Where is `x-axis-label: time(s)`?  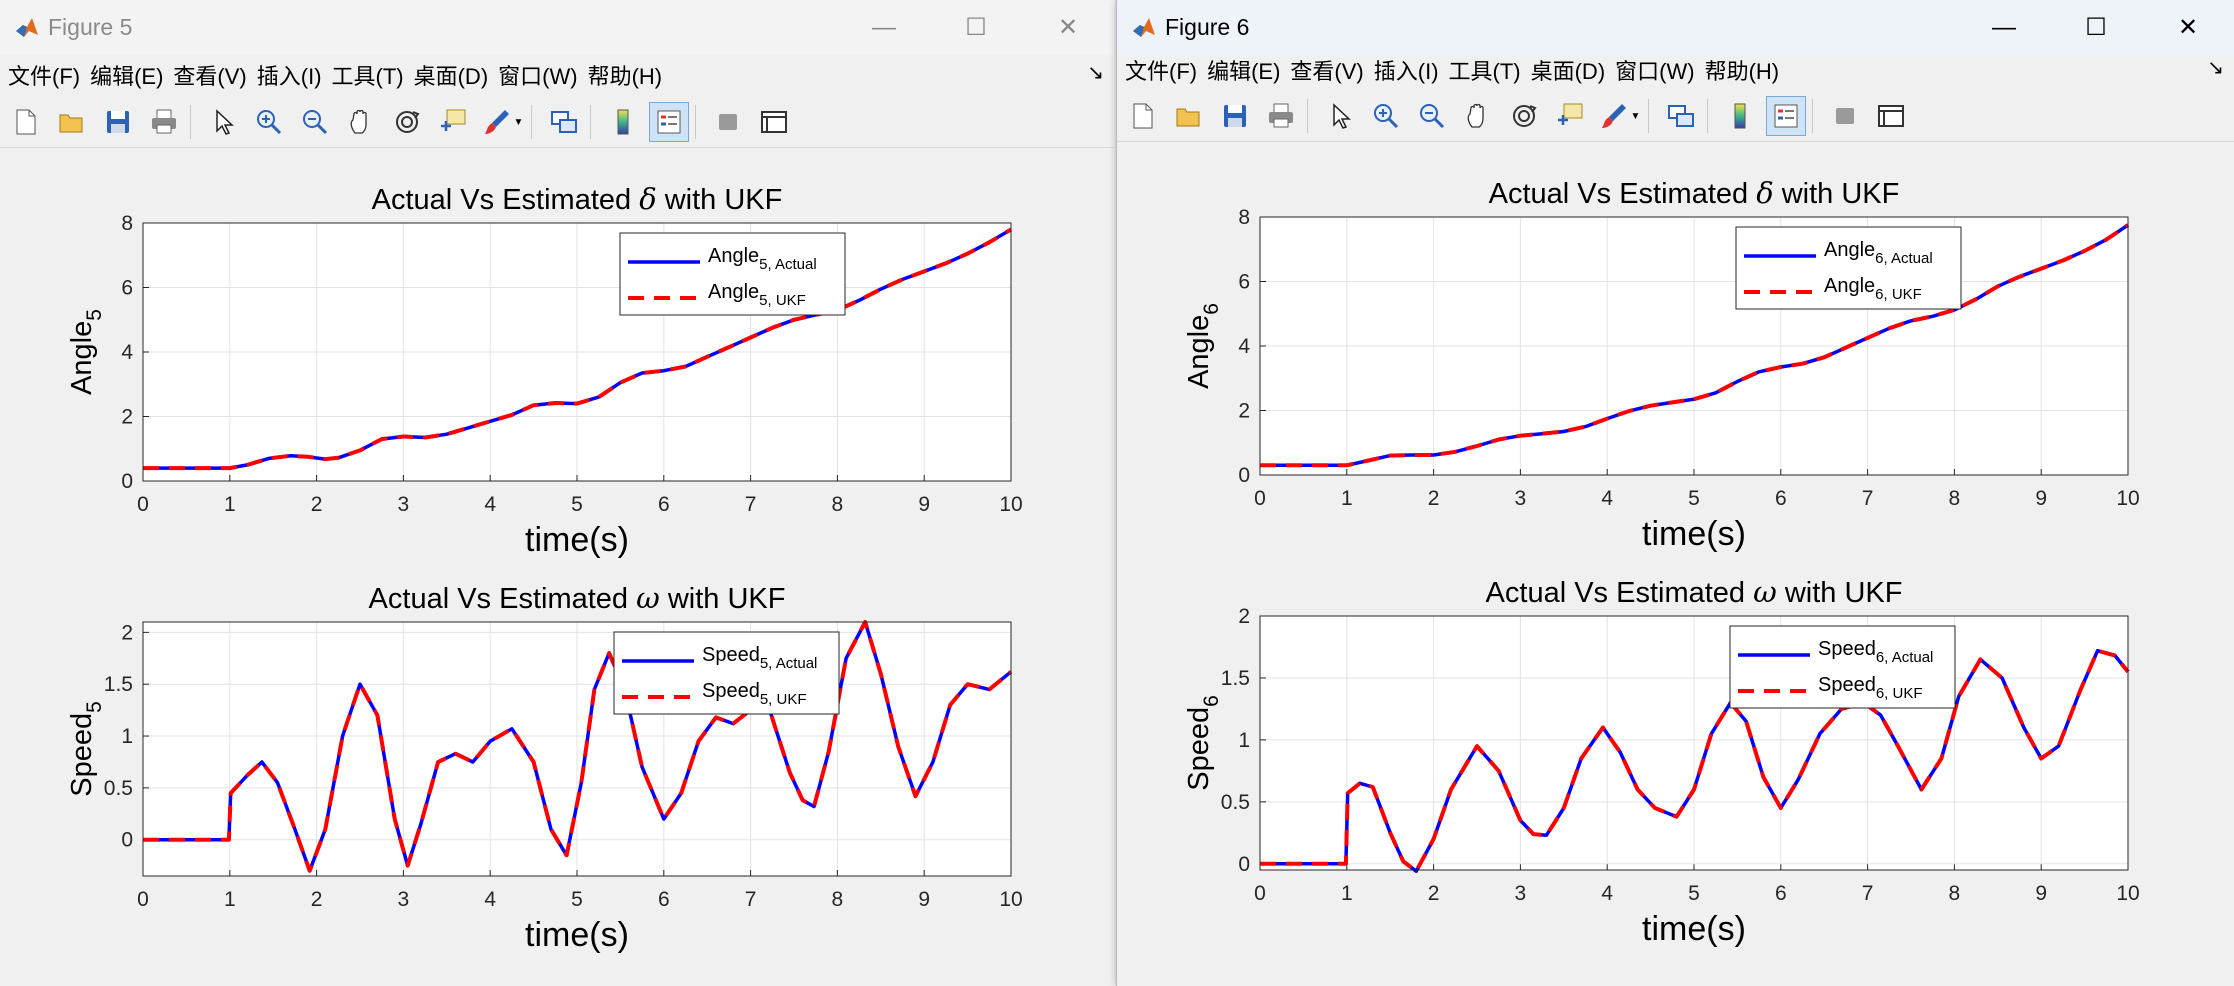 x-axis-label: time(s) is located at coordinates (577, 935).